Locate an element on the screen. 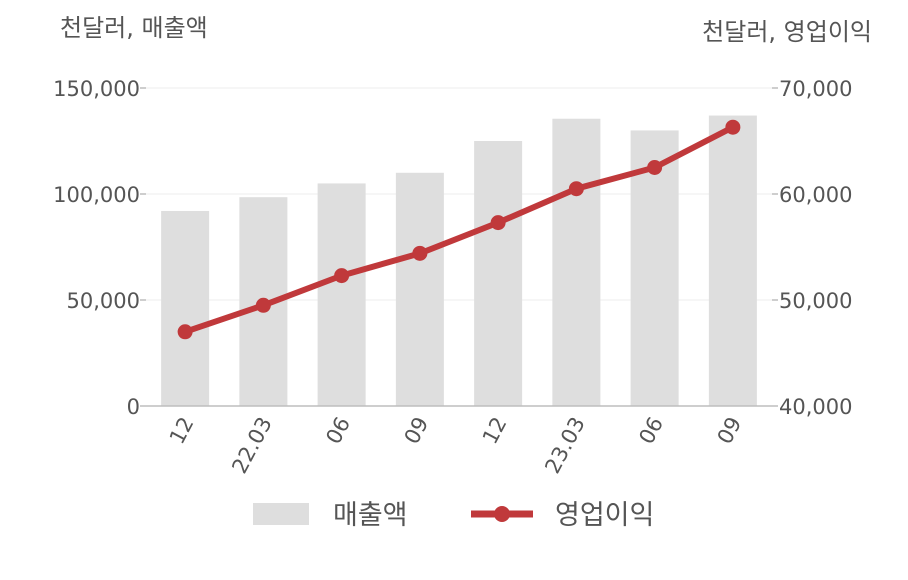  x-tick-label: 22.03 is located at coordinates (251, 445).